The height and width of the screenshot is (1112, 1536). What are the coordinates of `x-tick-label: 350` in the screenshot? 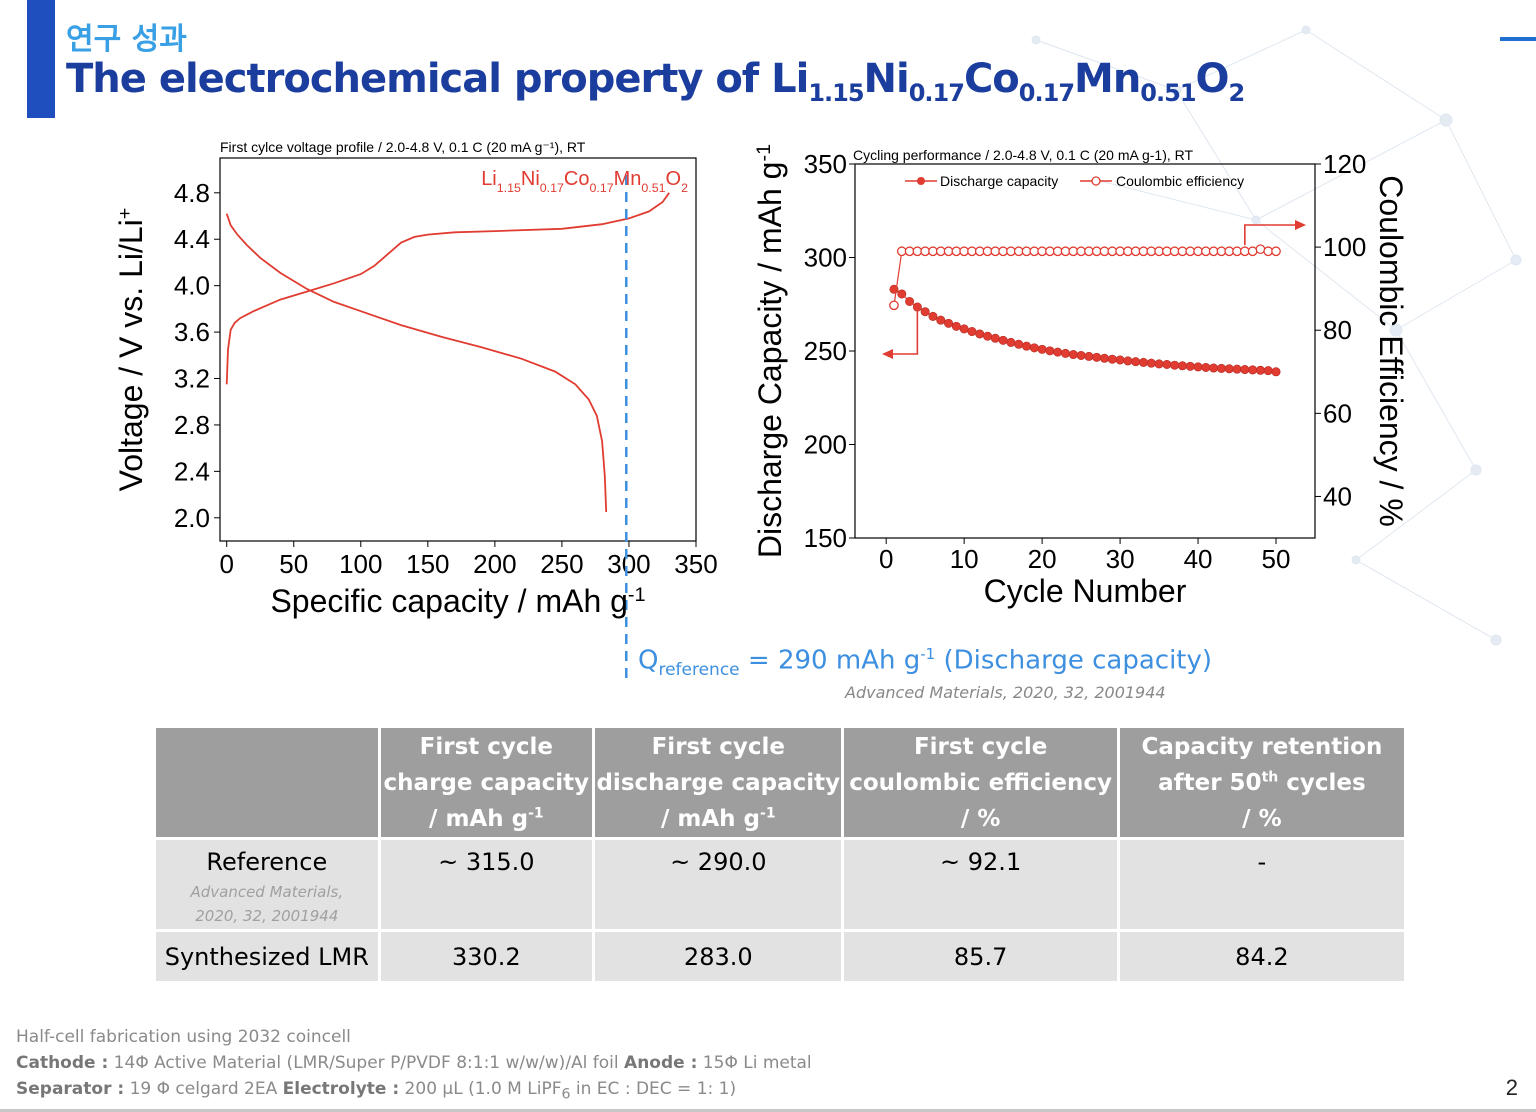 It's located at (695, 564).